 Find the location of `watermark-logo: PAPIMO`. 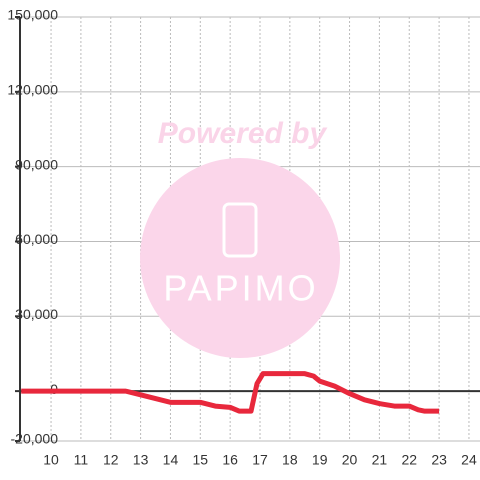

watermark-logo: PAPIMO is located at coordinates (240, 288).